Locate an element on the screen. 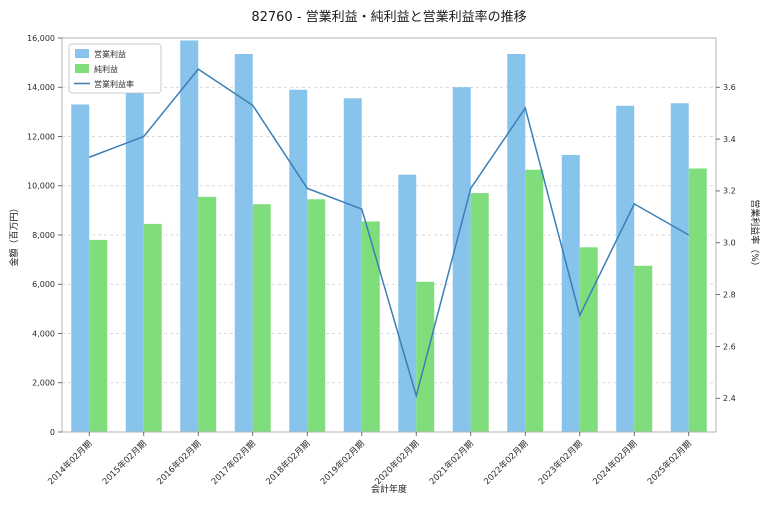 The height and width of the screenshot is (512, 768). left-tick-label: 2,000 is located at coordinates (43, 383).